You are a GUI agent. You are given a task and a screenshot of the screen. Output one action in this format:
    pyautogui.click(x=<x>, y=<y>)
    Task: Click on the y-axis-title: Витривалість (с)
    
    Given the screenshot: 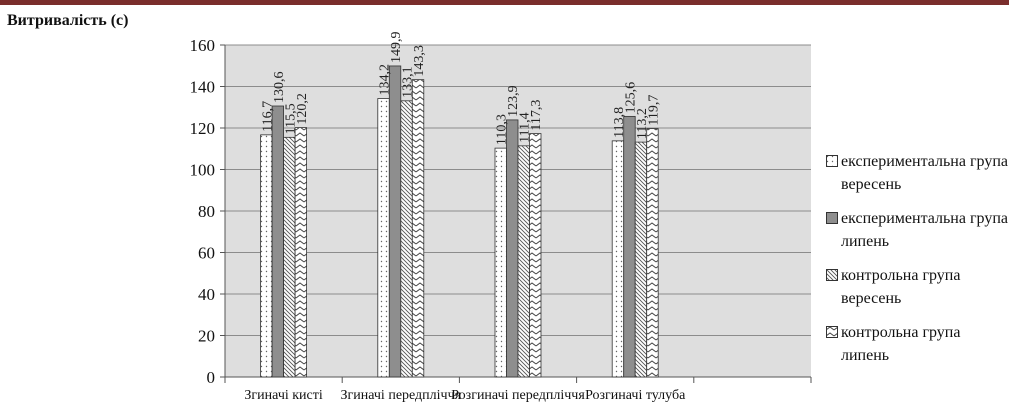 What is the action you would take?
    pyautogui.click(x=68, y=20)
    